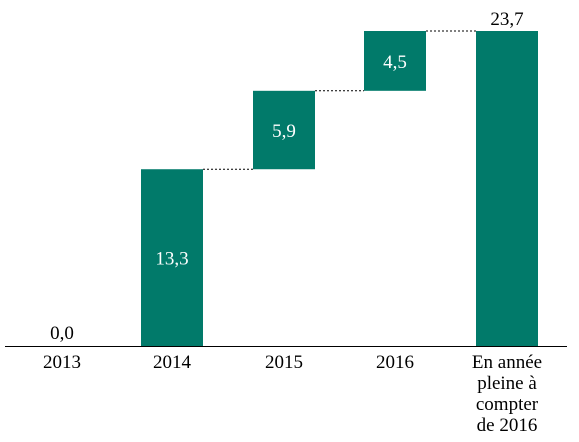 The height and width of the screenshot is (442, 579). I want to click on x-tick-label-line: 2013, so click(62, 362).